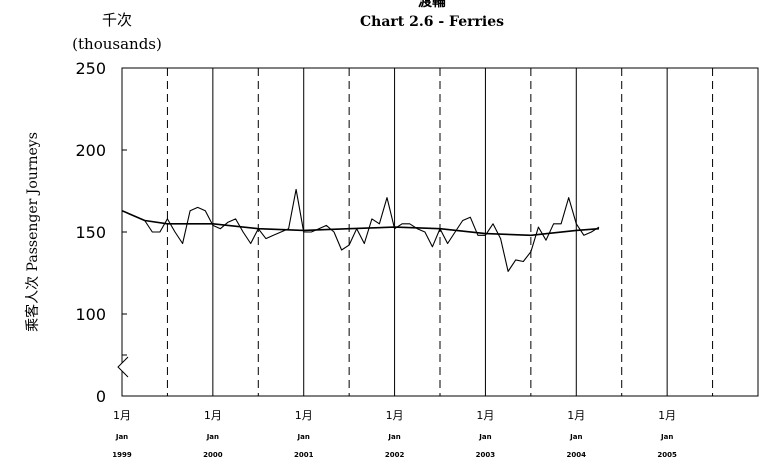 The width and height of the screenshot is (769, 467). Describe the element at coordinates (486, 455) in the screenshot. I see `x-tick-label-year: 2003` at that location.